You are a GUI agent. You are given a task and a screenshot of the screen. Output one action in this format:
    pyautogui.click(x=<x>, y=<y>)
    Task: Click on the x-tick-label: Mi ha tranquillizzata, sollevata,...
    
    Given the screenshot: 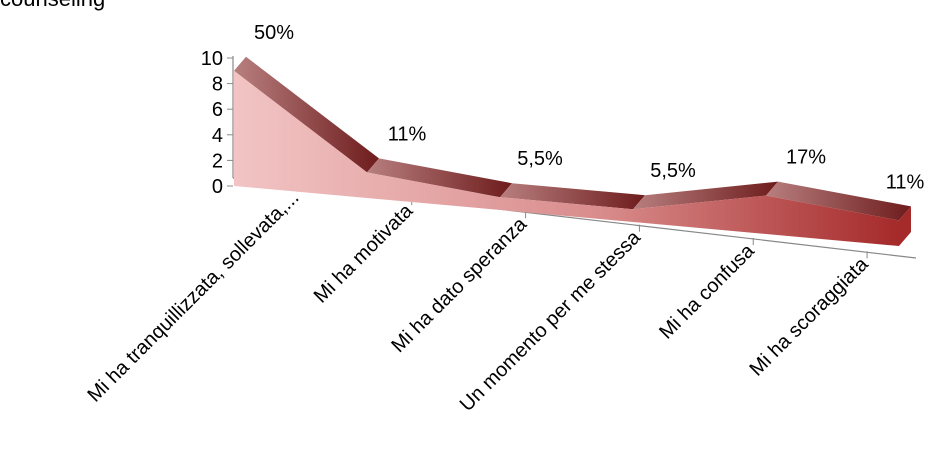 What is the action you would take?
    pyautogui.click(x=194, y=297)
    